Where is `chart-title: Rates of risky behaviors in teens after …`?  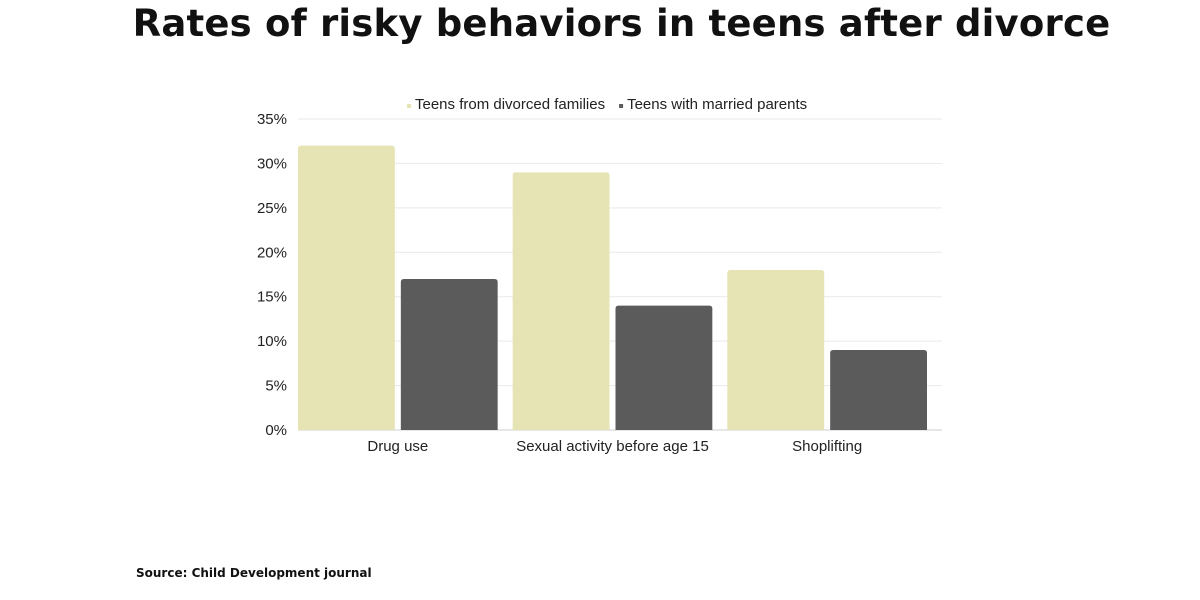
chart-title: Rates of risky behaviors in teens after … is located at coordinates (621, 23).